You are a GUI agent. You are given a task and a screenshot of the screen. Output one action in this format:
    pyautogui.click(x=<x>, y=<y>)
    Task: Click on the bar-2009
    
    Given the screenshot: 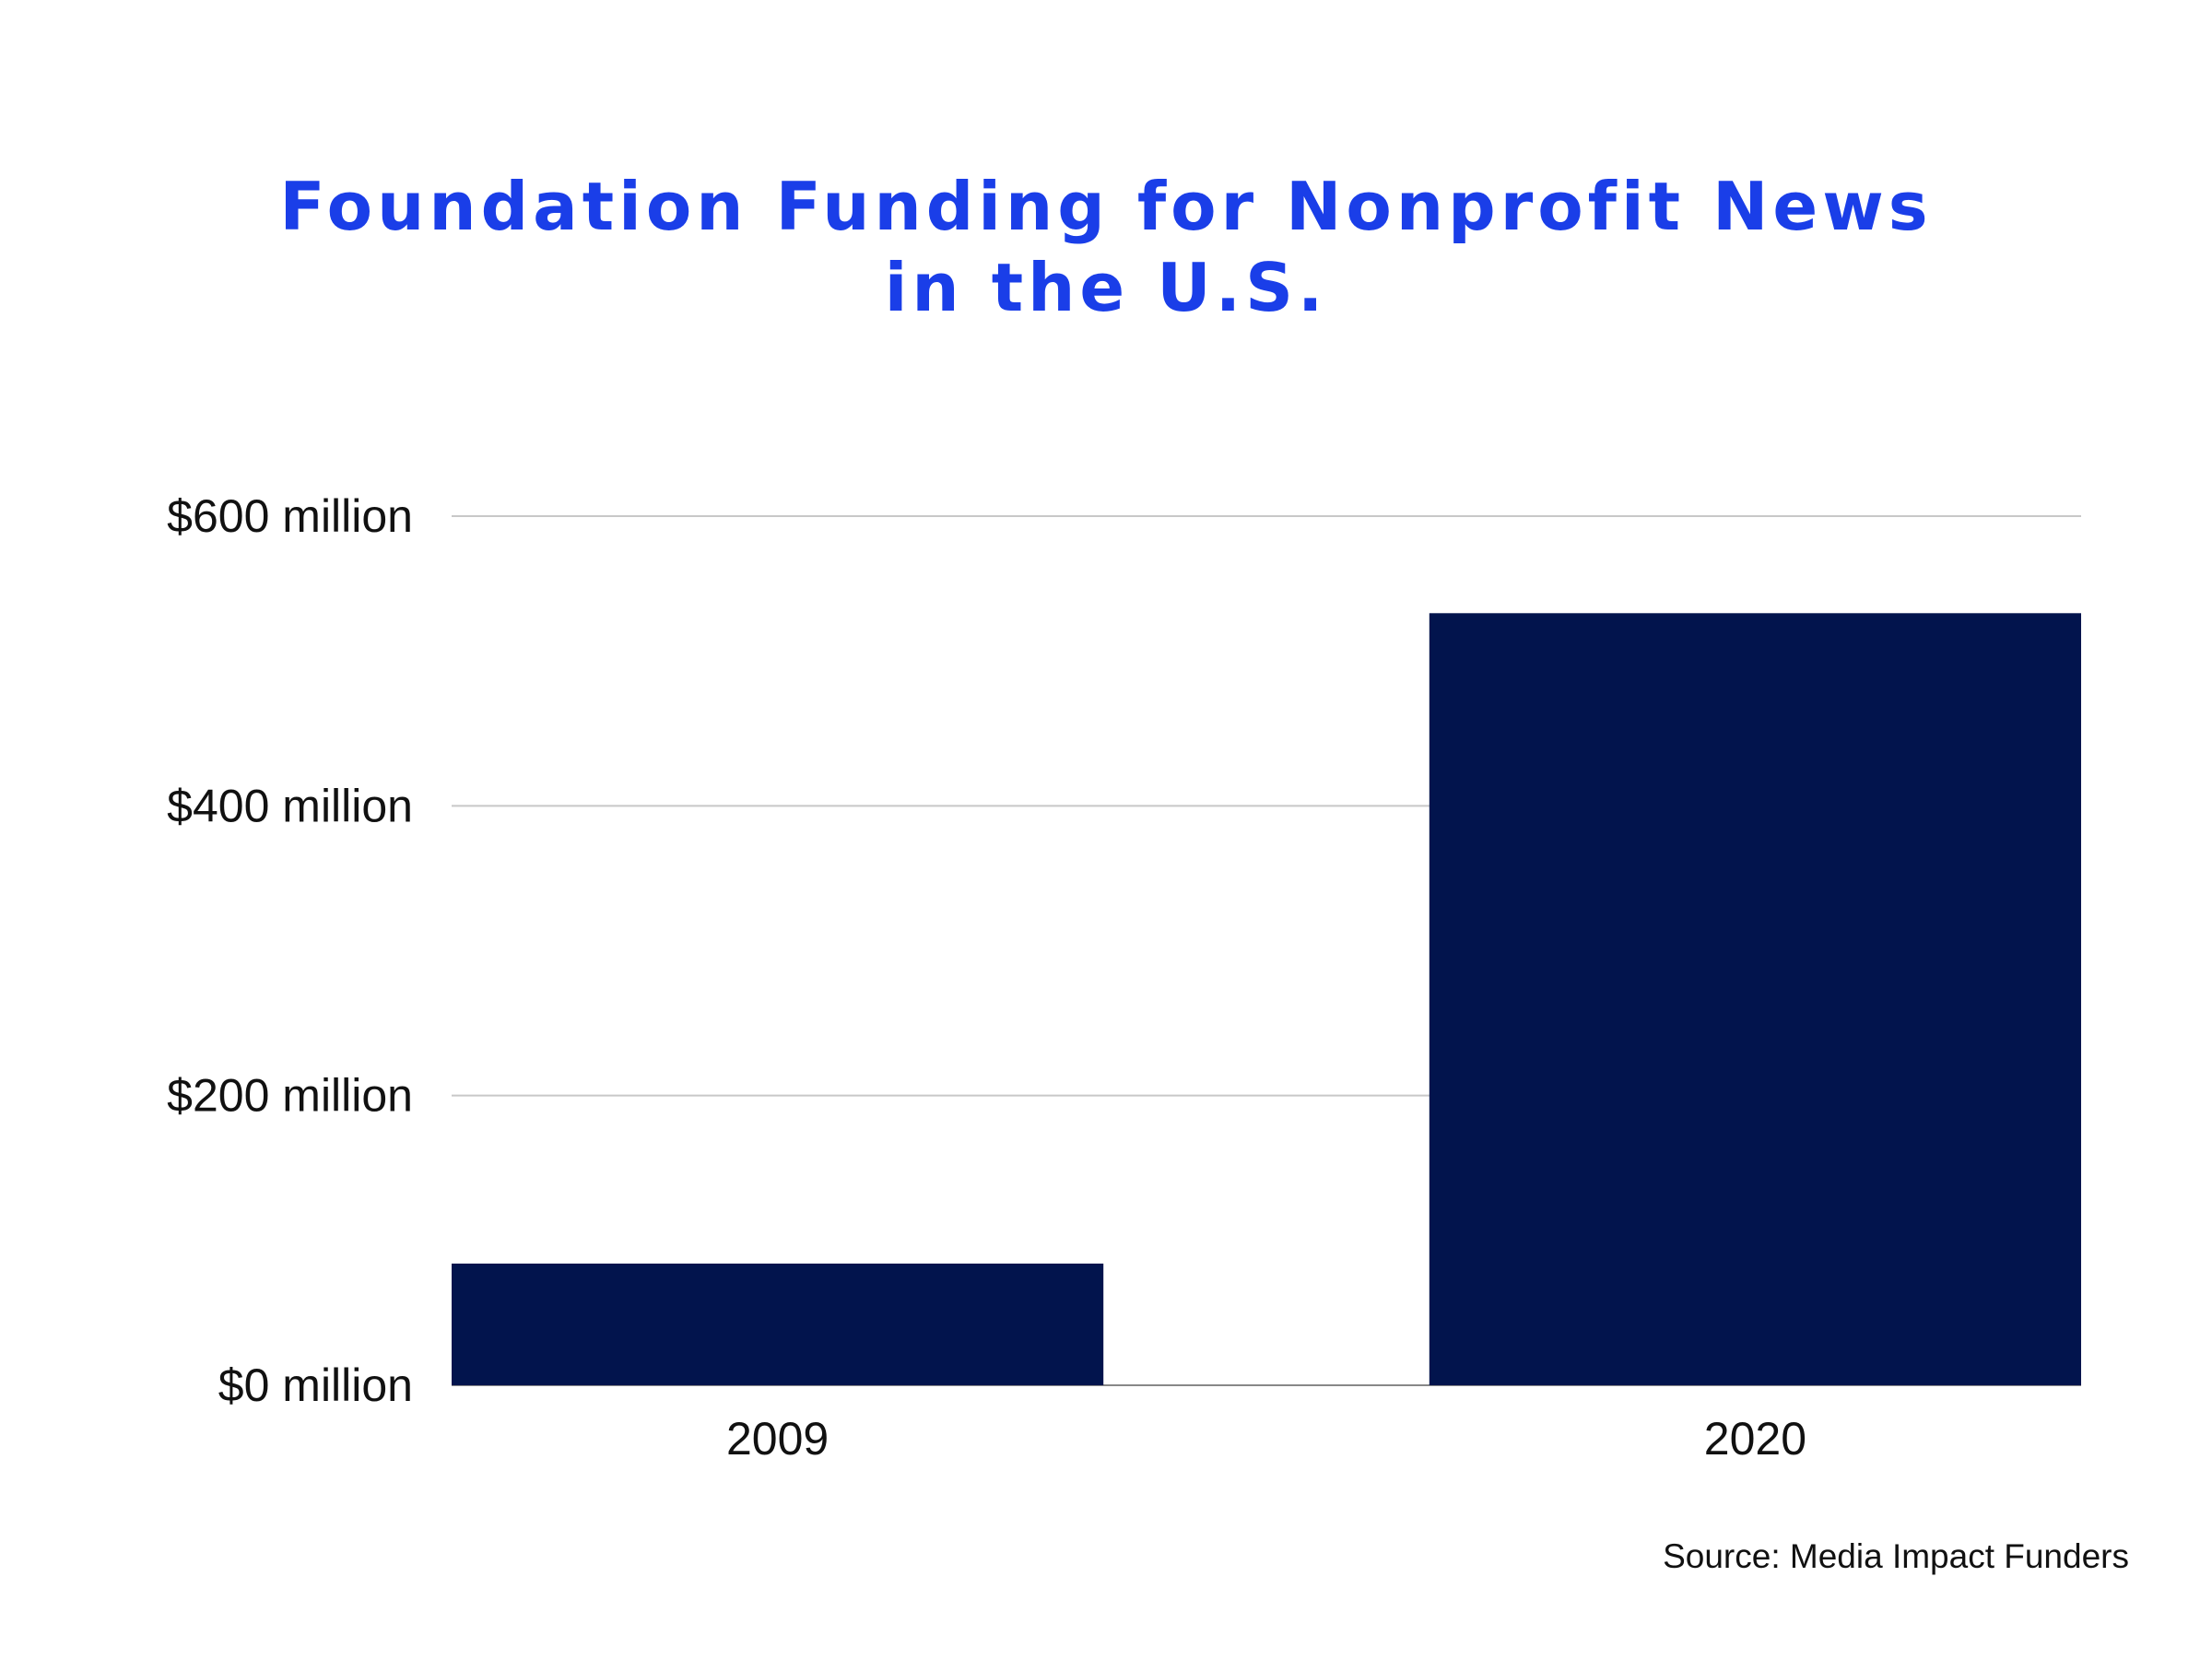 What is the action you would take?
    pyautogui.click(x=778, y=1324)
    